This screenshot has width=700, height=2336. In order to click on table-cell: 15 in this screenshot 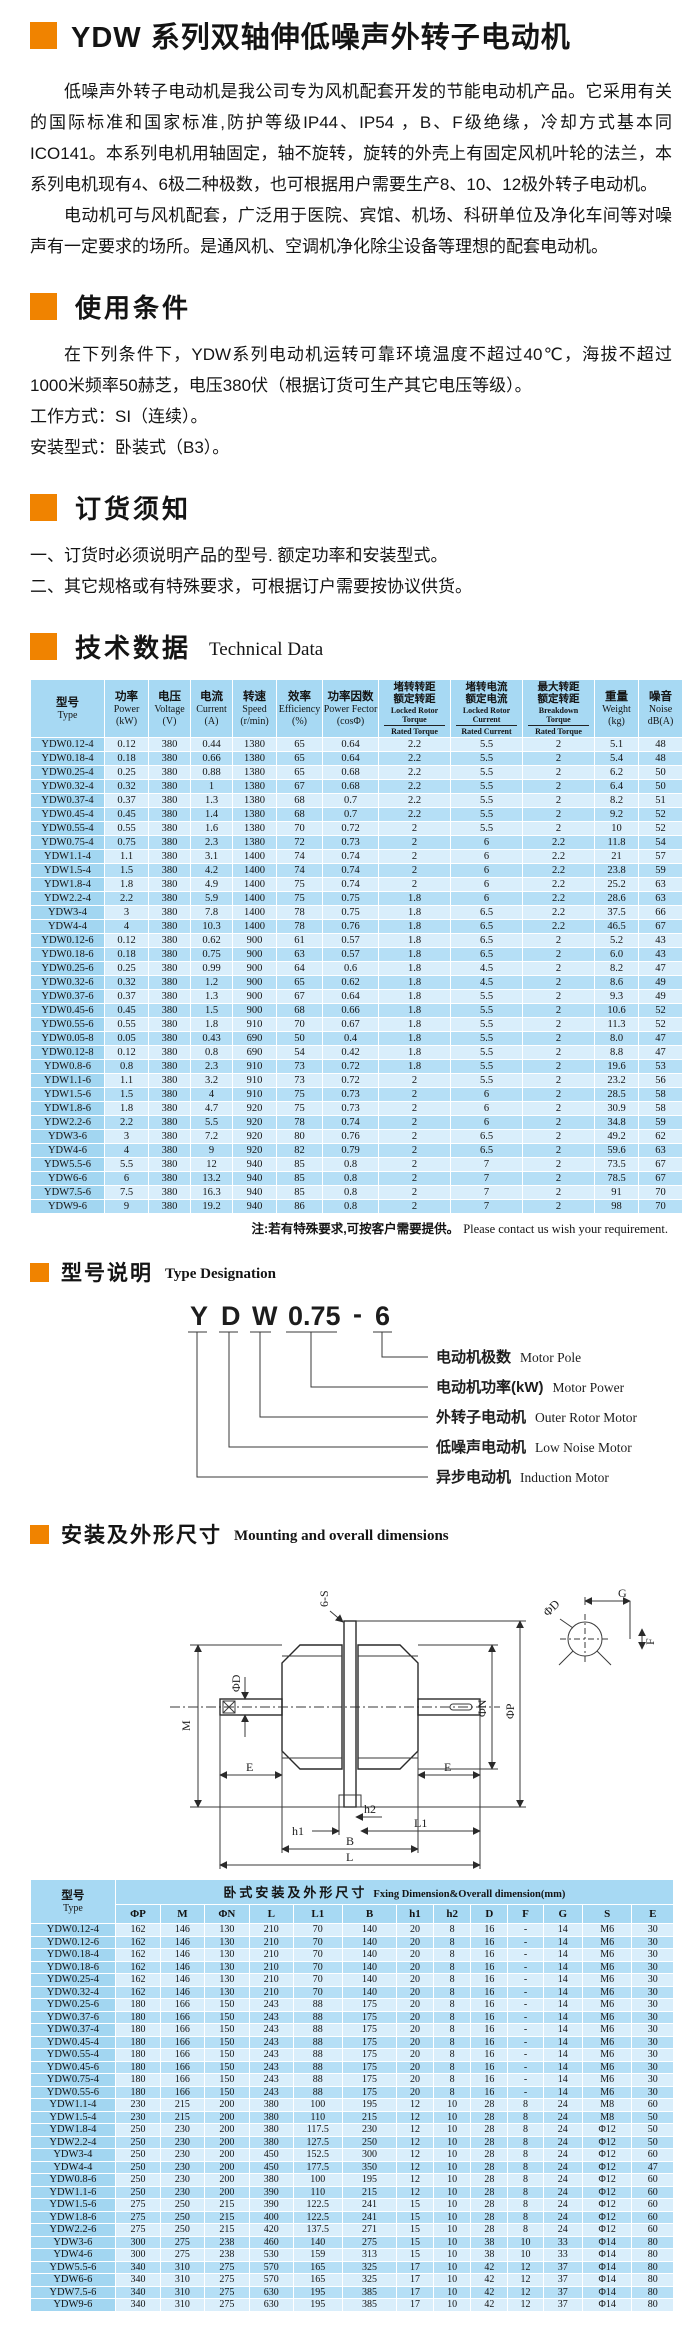, I will do `click(415, 2230)`.